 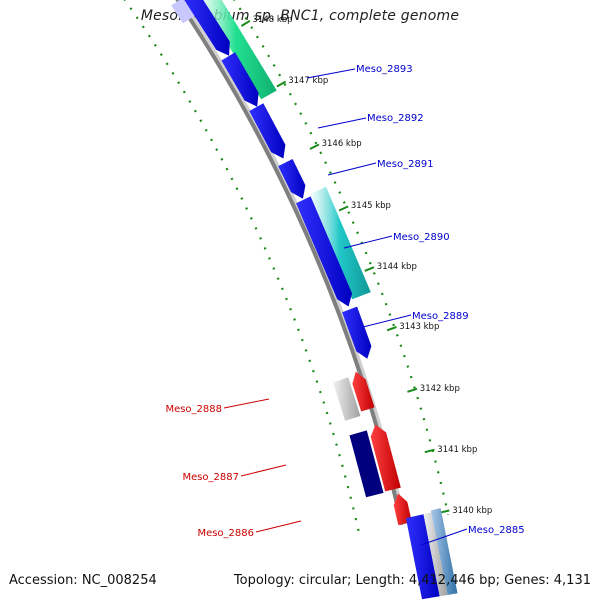 I want to click on scale-tick-label: 3140 kbp, so click(x=472, y=511).